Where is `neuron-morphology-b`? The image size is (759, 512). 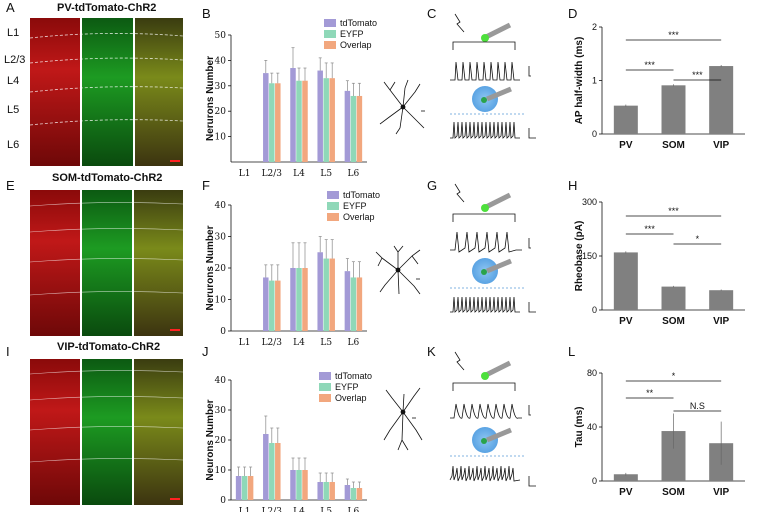
neuron-morphology-b is located at coordinates (402, 107).